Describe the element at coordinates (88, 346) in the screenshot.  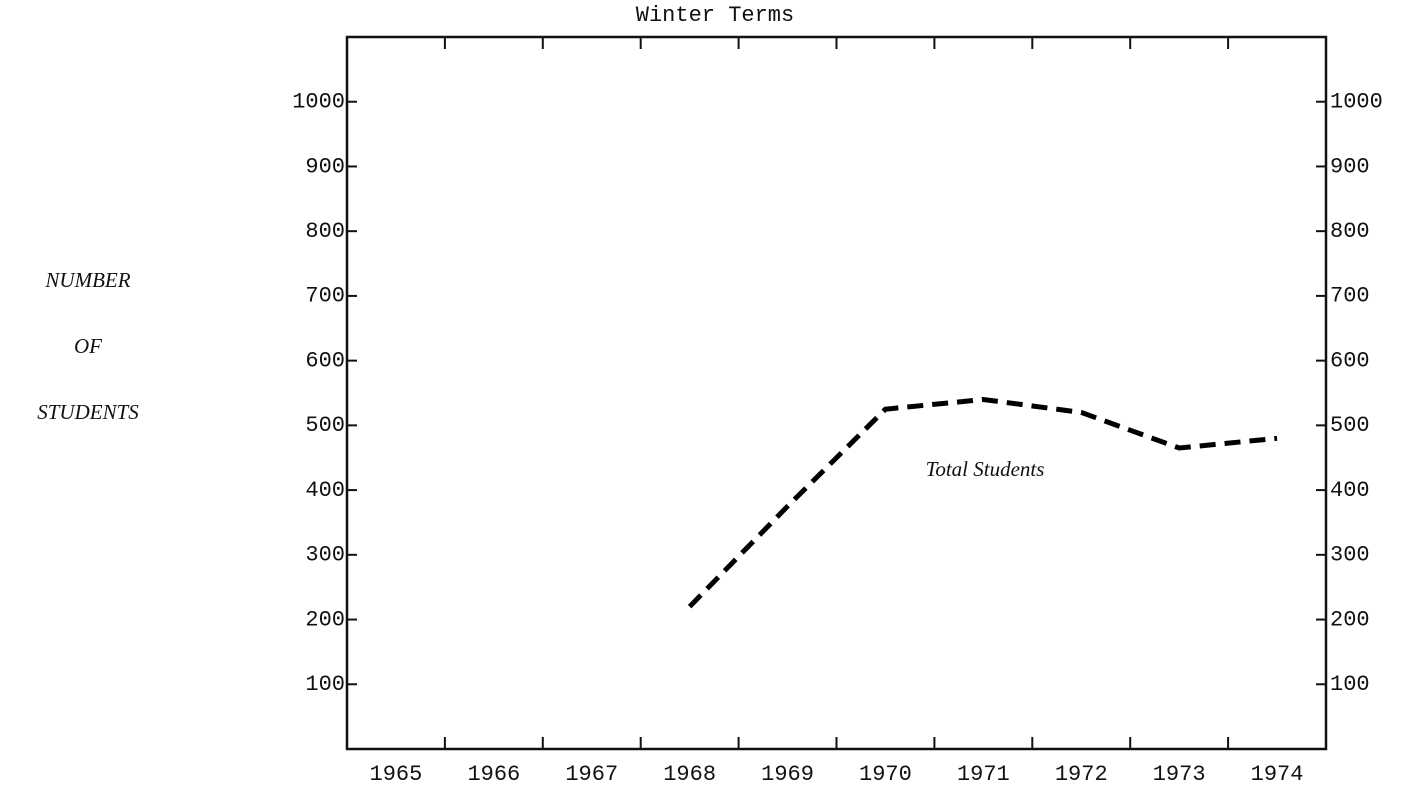
I see `y-axis-label: OF` at that location.